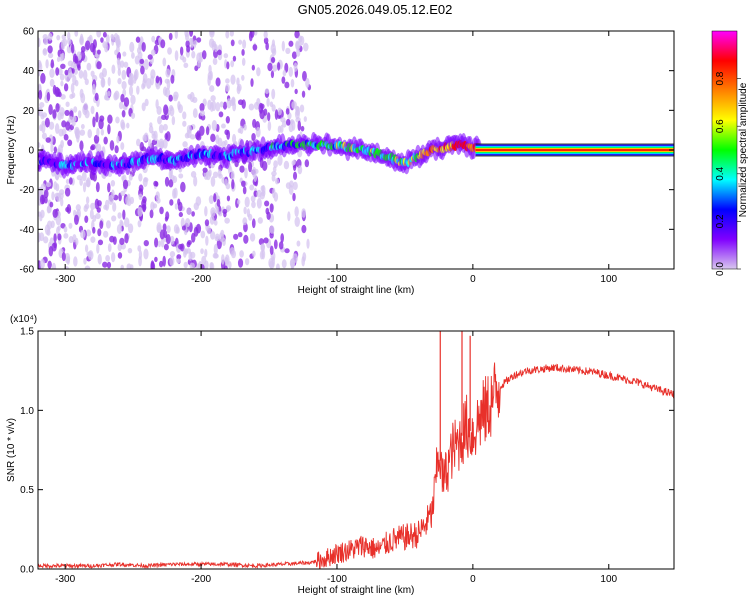 Image resolution: width=750 pixels, height=600 pixels. Describe the element at coordinates (720, 221) in the screenshot. I see `colorbar-tick-label: 0.2` at that location.